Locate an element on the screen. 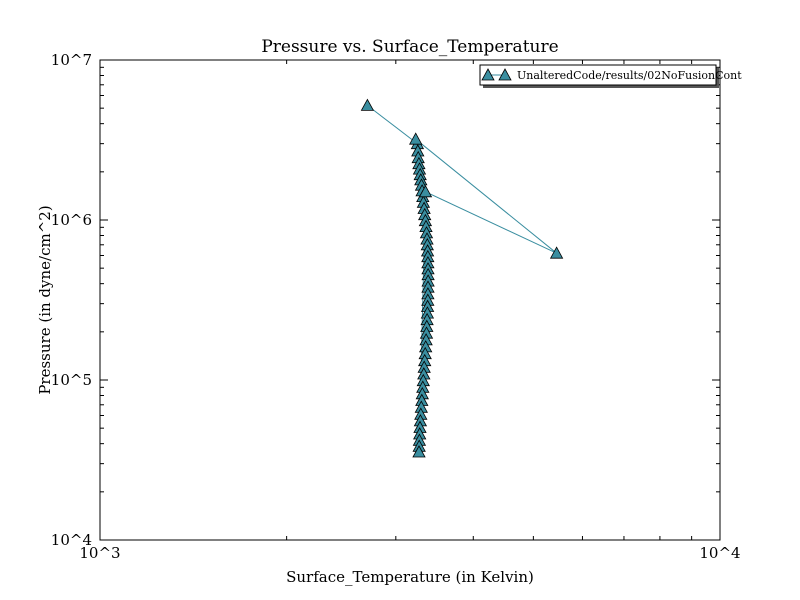 The height and width of the screenshot is (600, 800). x-tick-label-max: 10^4 is located at coordinates (719, 553).